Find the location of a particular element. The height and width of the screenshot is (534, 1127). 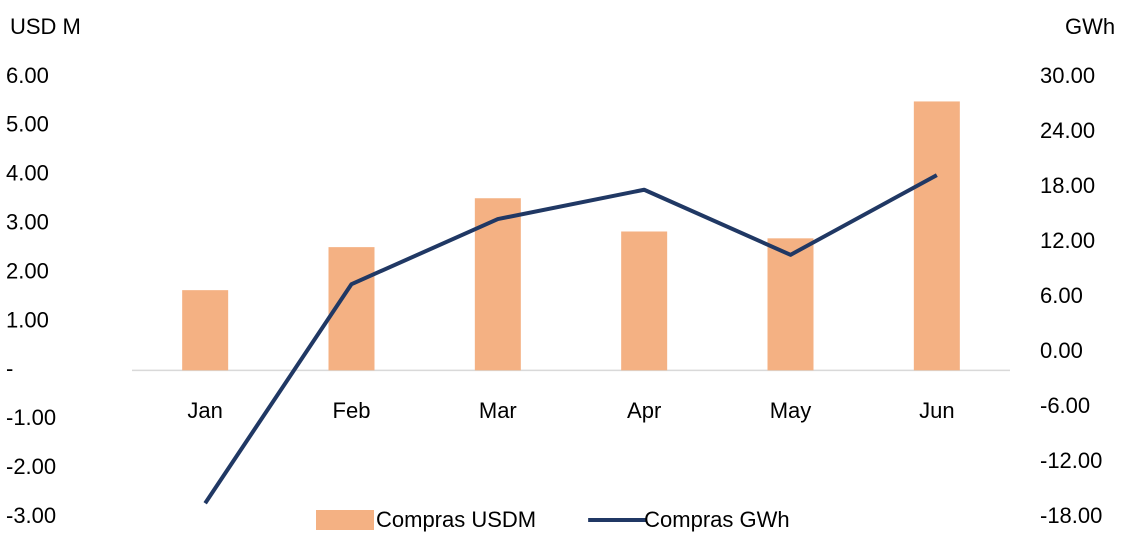

x-tick-label: Jan is located at coordinates (204, 410).